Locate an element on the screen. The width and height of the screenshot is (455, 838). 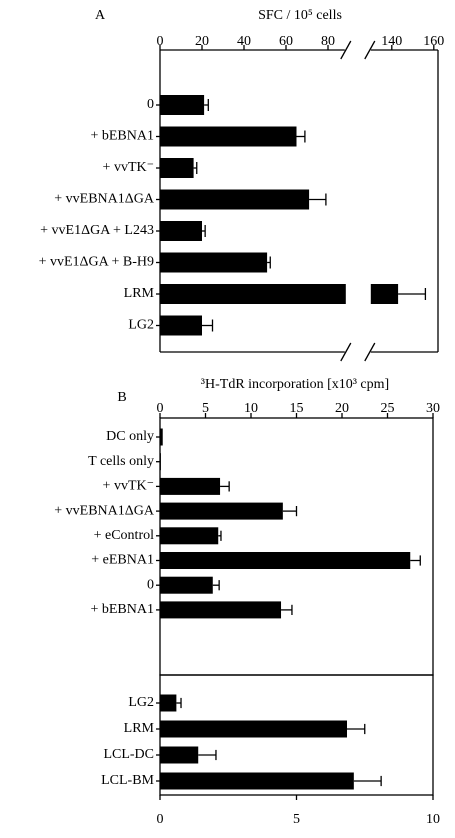
x-axis-label: ³H-TdR incorporation [x10³ cpm] is located at coordinates (295, 384).